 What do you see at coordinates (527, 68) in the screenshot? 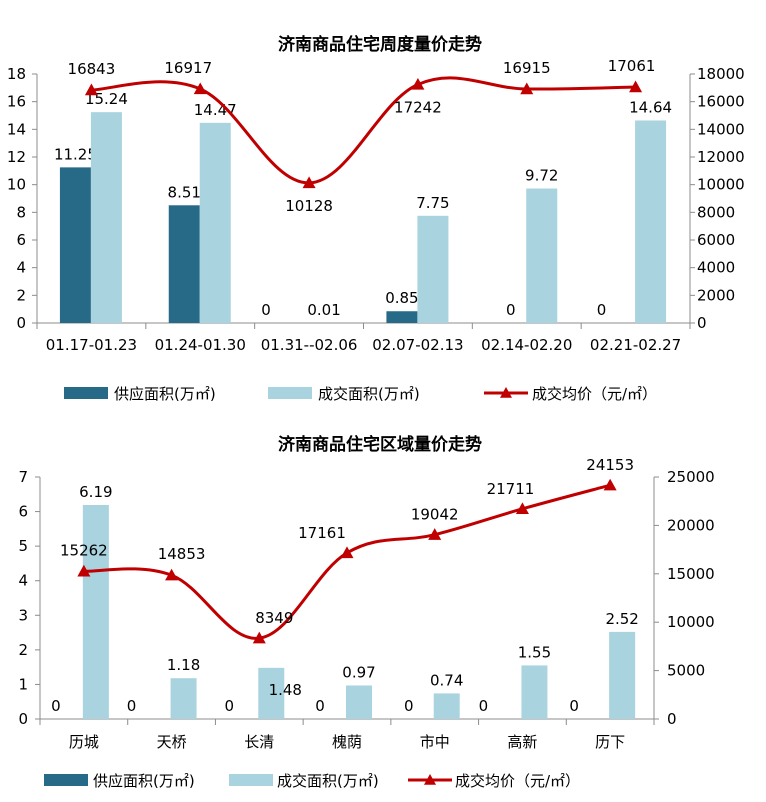
I see `price-data-label: 16915` at bounding box center [527, 68].